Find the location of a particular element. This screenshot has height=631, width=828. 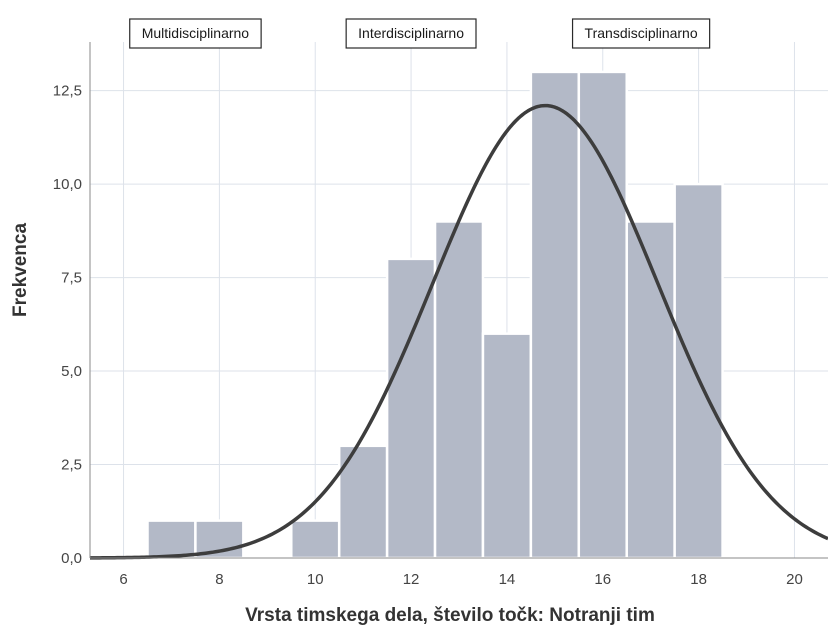

x-tick-label-3: 12 is located at coordinates (411, 579).